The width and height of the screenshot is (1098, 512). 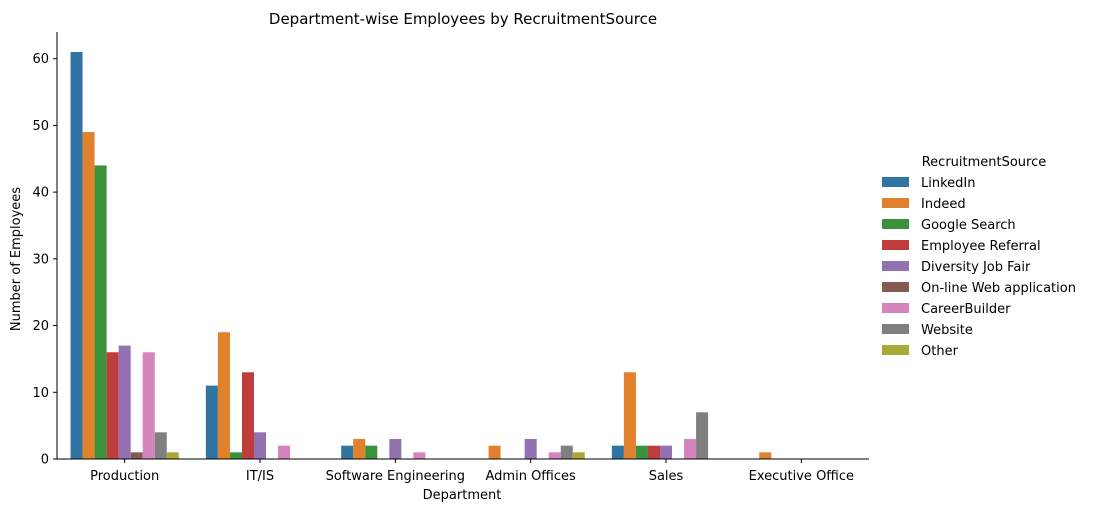 I want to click on legend-item-linkedin: LinkedIn, so click(x=928, y=183).